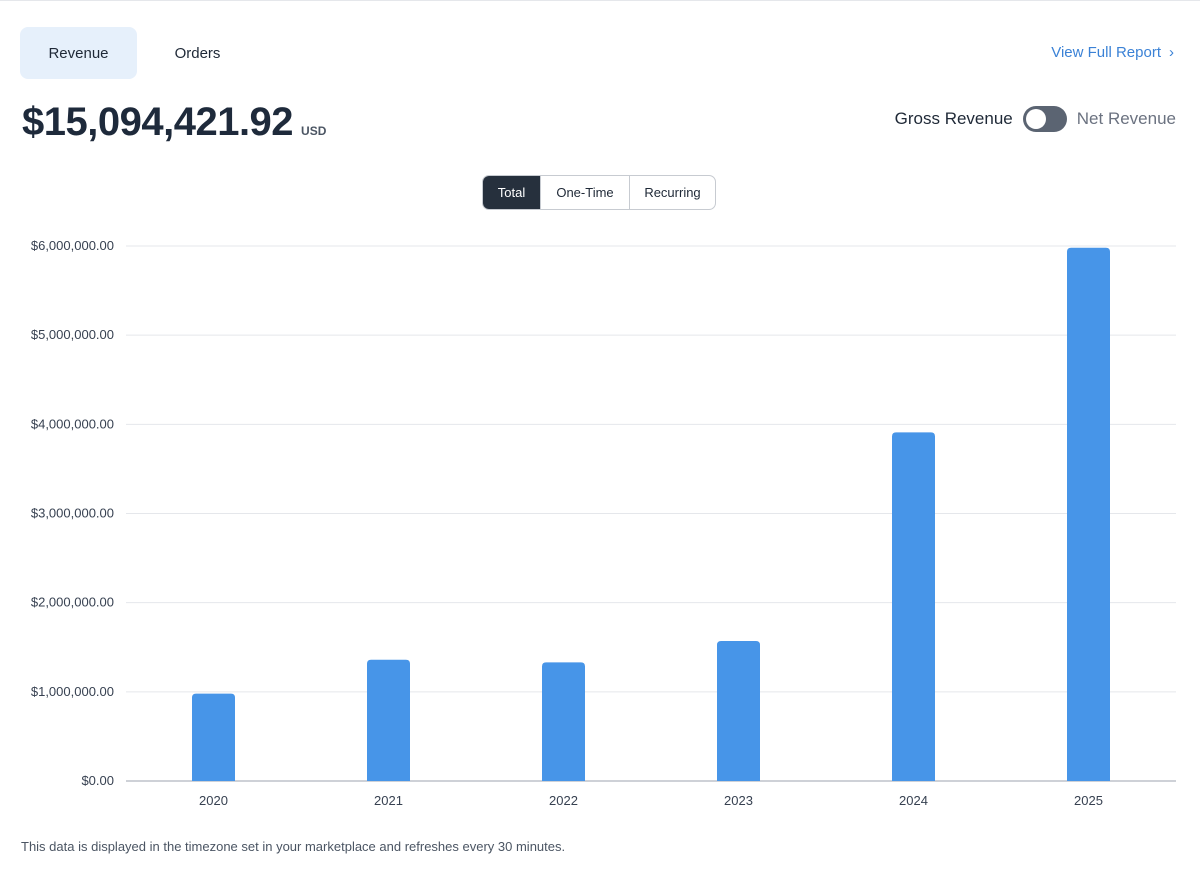  Describe the element at coordinates (72, 691) in the screenshot. I see `y-tick-label: $1,000,000.00` at that location.